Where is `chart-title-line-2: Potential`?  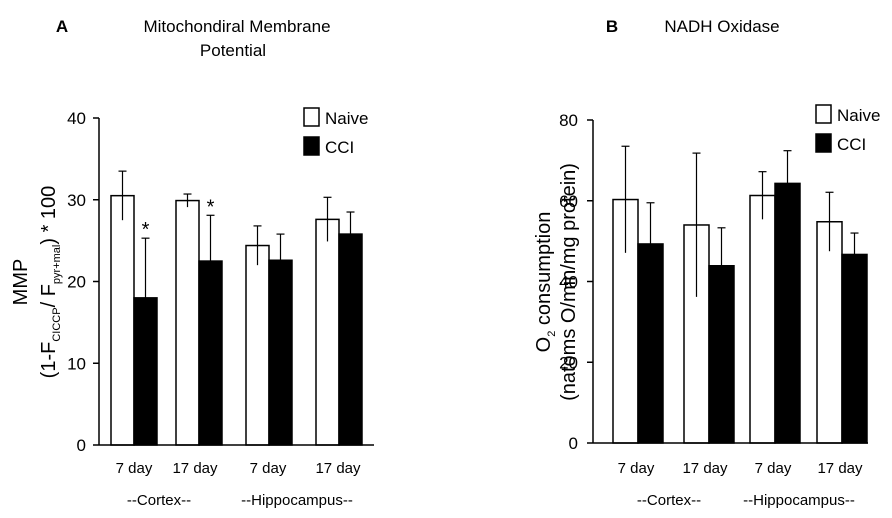 chart-title-line-2: Potential is located at coordinates (233, 50).